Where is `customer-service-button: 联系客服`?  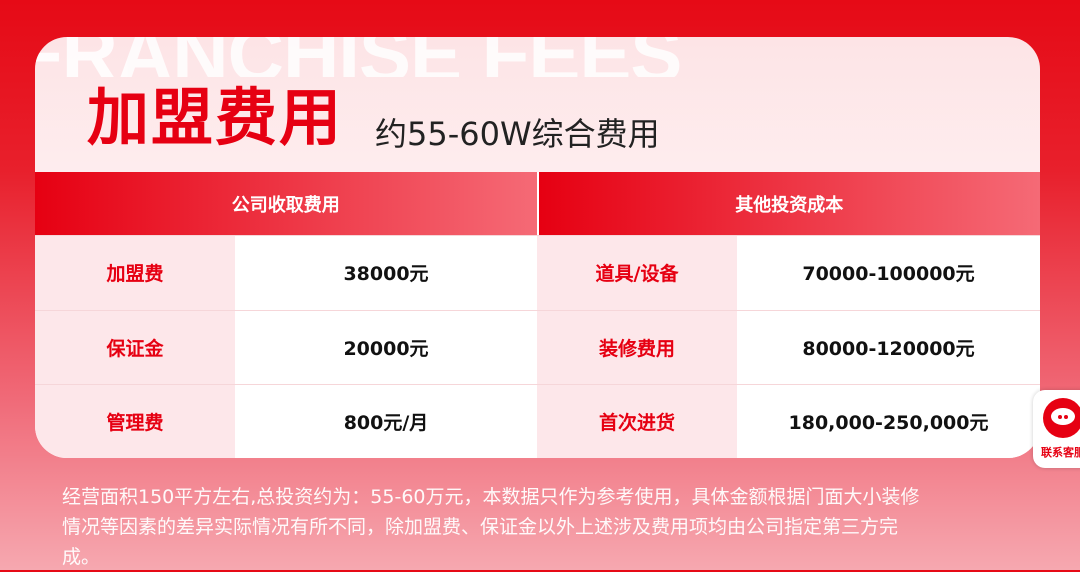 customer-service-button: 联系客服 is located at coordinates (1056, 429).